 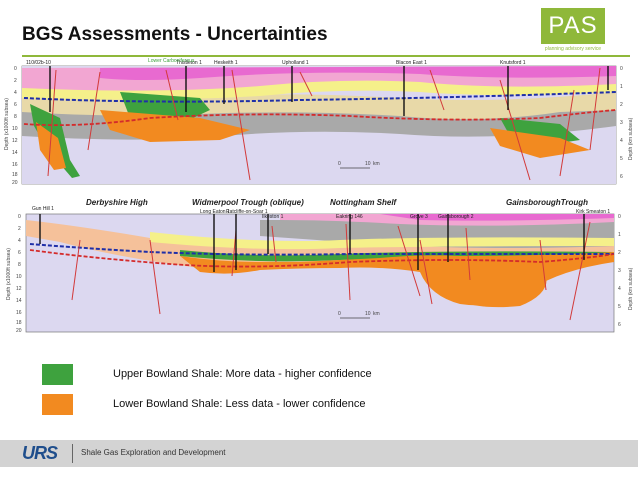 What do you see at coordinates (626, 271) in the screenshot?
I see `section2-right-axis: 0 1 2 3 4 5 6 Depth (km subsea)` at bounding box center [626, 271].